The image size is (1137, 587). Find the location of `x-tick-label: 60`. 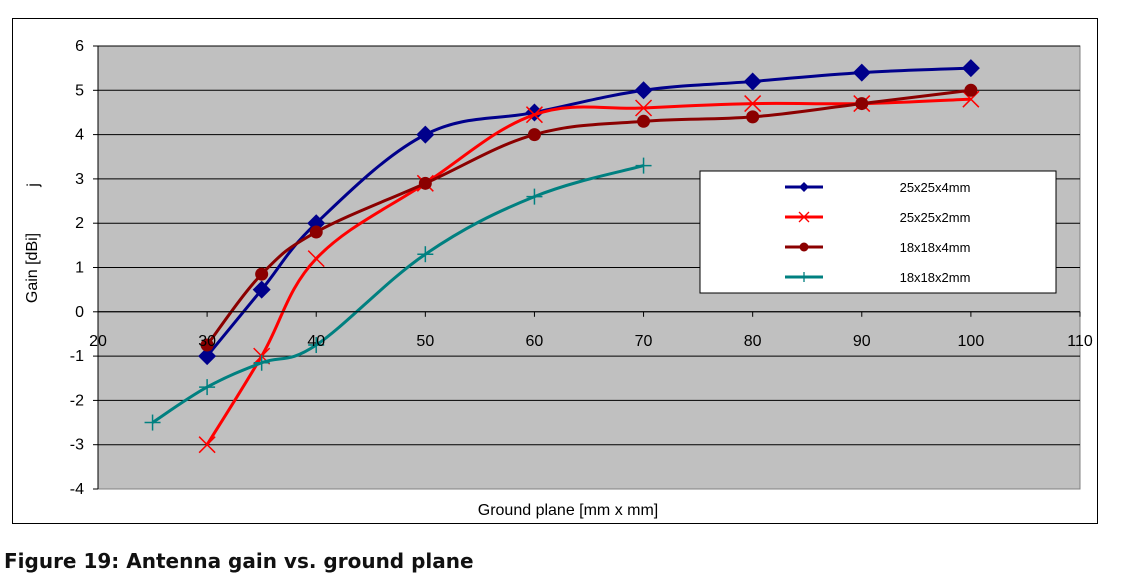

x-tick-label: 60 is located at coordinates (535, 341).